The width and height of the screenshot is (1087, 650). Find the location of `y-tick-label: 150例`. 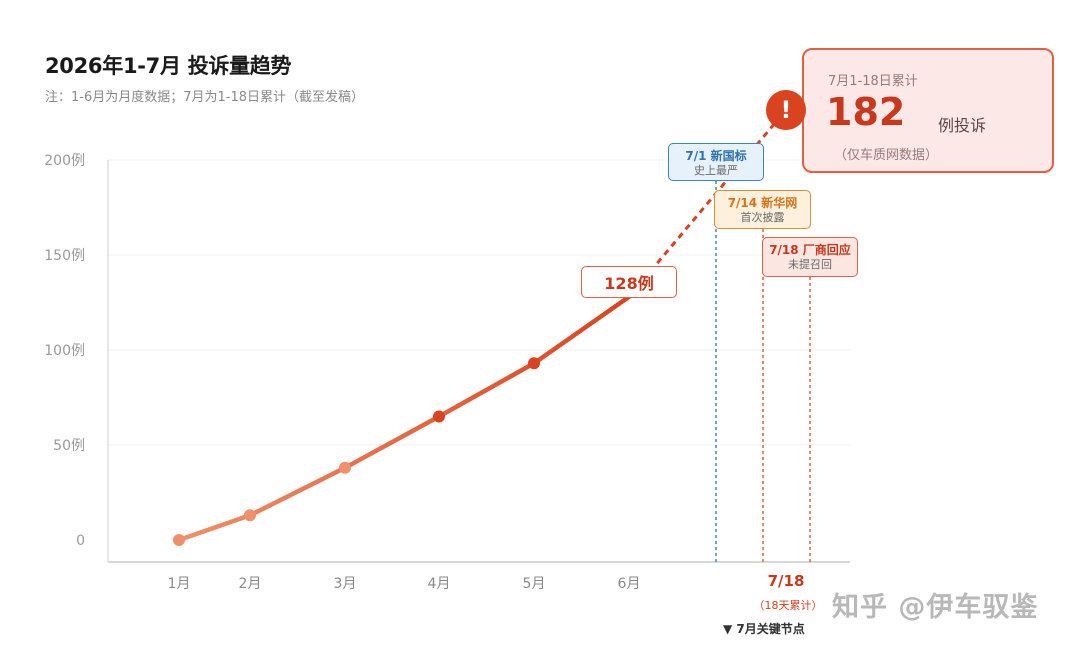

y-tick-label: 150例 is located at coordinates (64, 256).